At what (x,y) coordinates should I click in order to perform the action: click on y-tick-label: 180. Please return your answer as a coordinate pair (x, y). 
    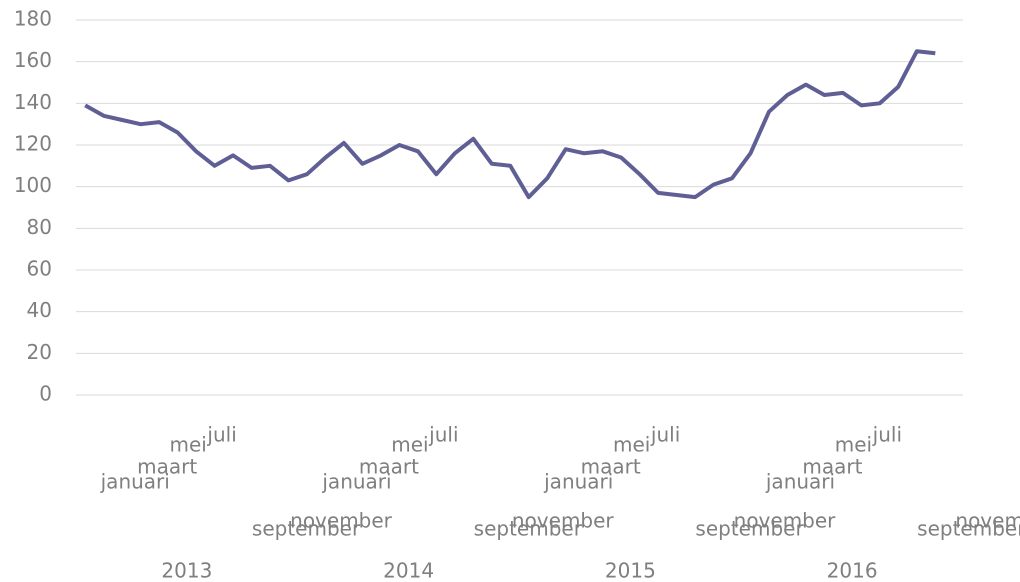
    Looking at the image, I should click on (33, 19).